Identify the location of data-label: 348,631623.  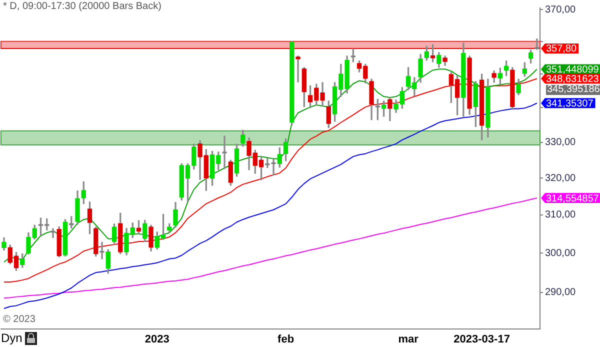
(573, 79).